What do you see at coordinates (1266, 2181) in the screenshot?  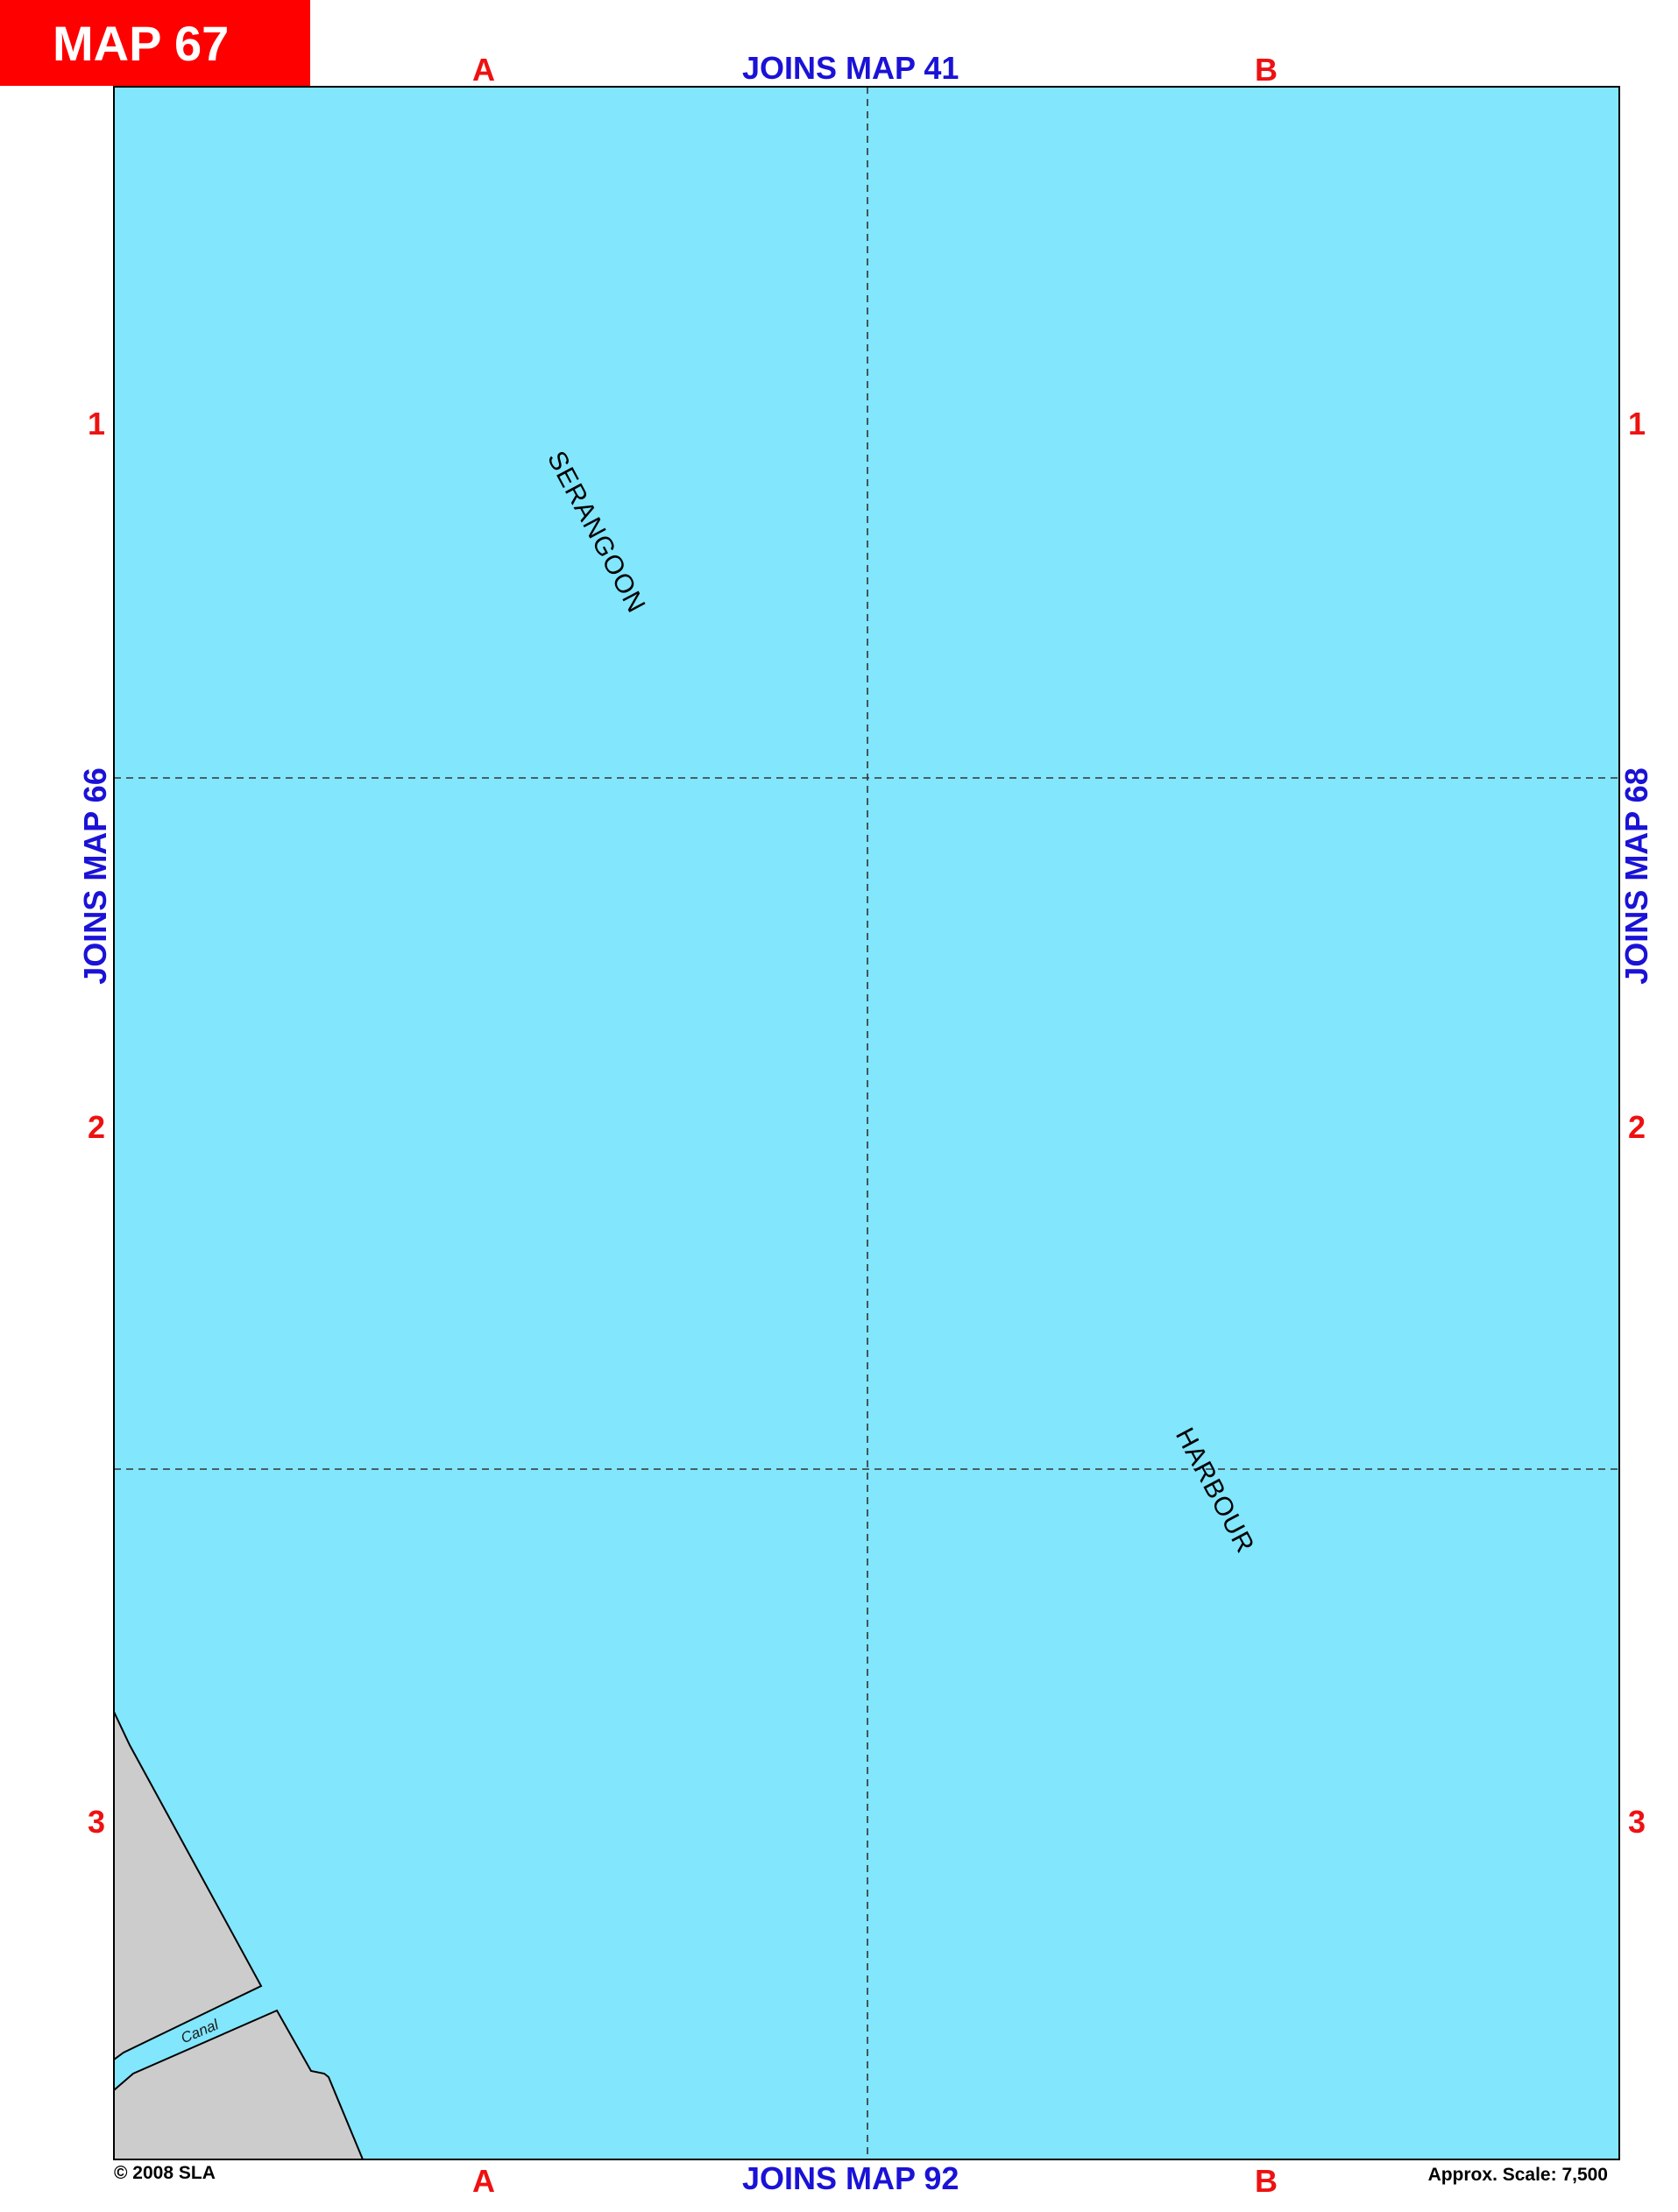 I see `grid-col-b-bottom: B` at bounding box center [1266, 2181].